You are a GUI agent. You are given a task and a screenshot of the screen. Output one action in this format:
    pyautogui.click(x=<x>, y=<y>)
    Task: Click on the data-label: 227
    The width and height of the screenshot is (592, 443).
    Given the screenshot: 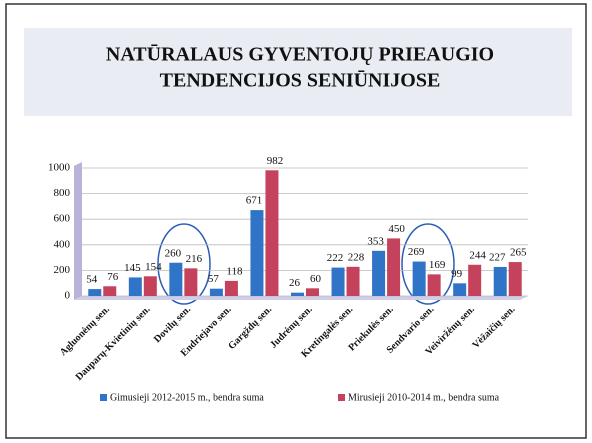 What is the action you would take?
    pyautogui.click(x=497, y=257)
    